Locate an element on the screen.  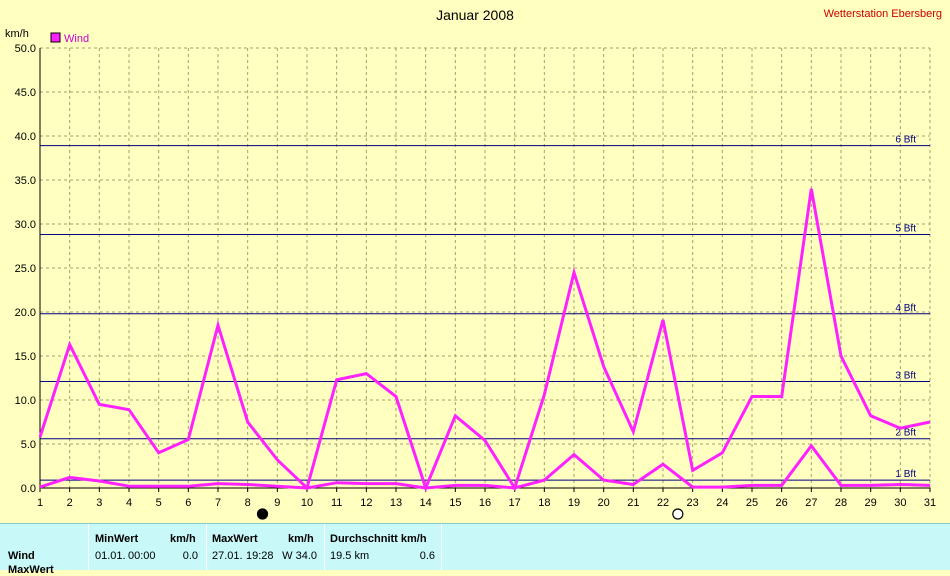
x-tick-label: 28 is located at coordinates (841, 503).